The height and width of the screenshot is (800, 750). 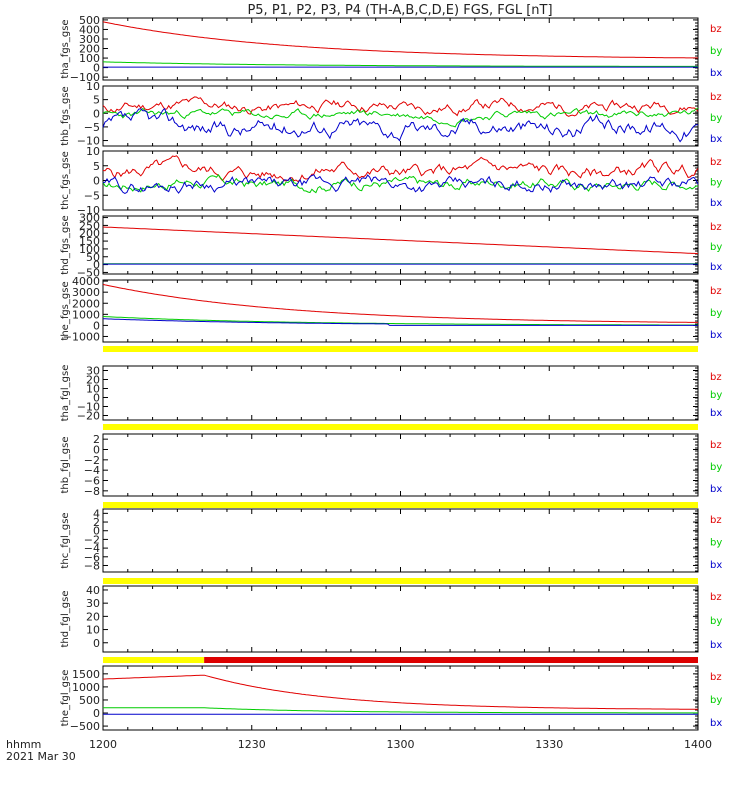 I want to click on y-tick-label: −500, so click(x=85, y=726).